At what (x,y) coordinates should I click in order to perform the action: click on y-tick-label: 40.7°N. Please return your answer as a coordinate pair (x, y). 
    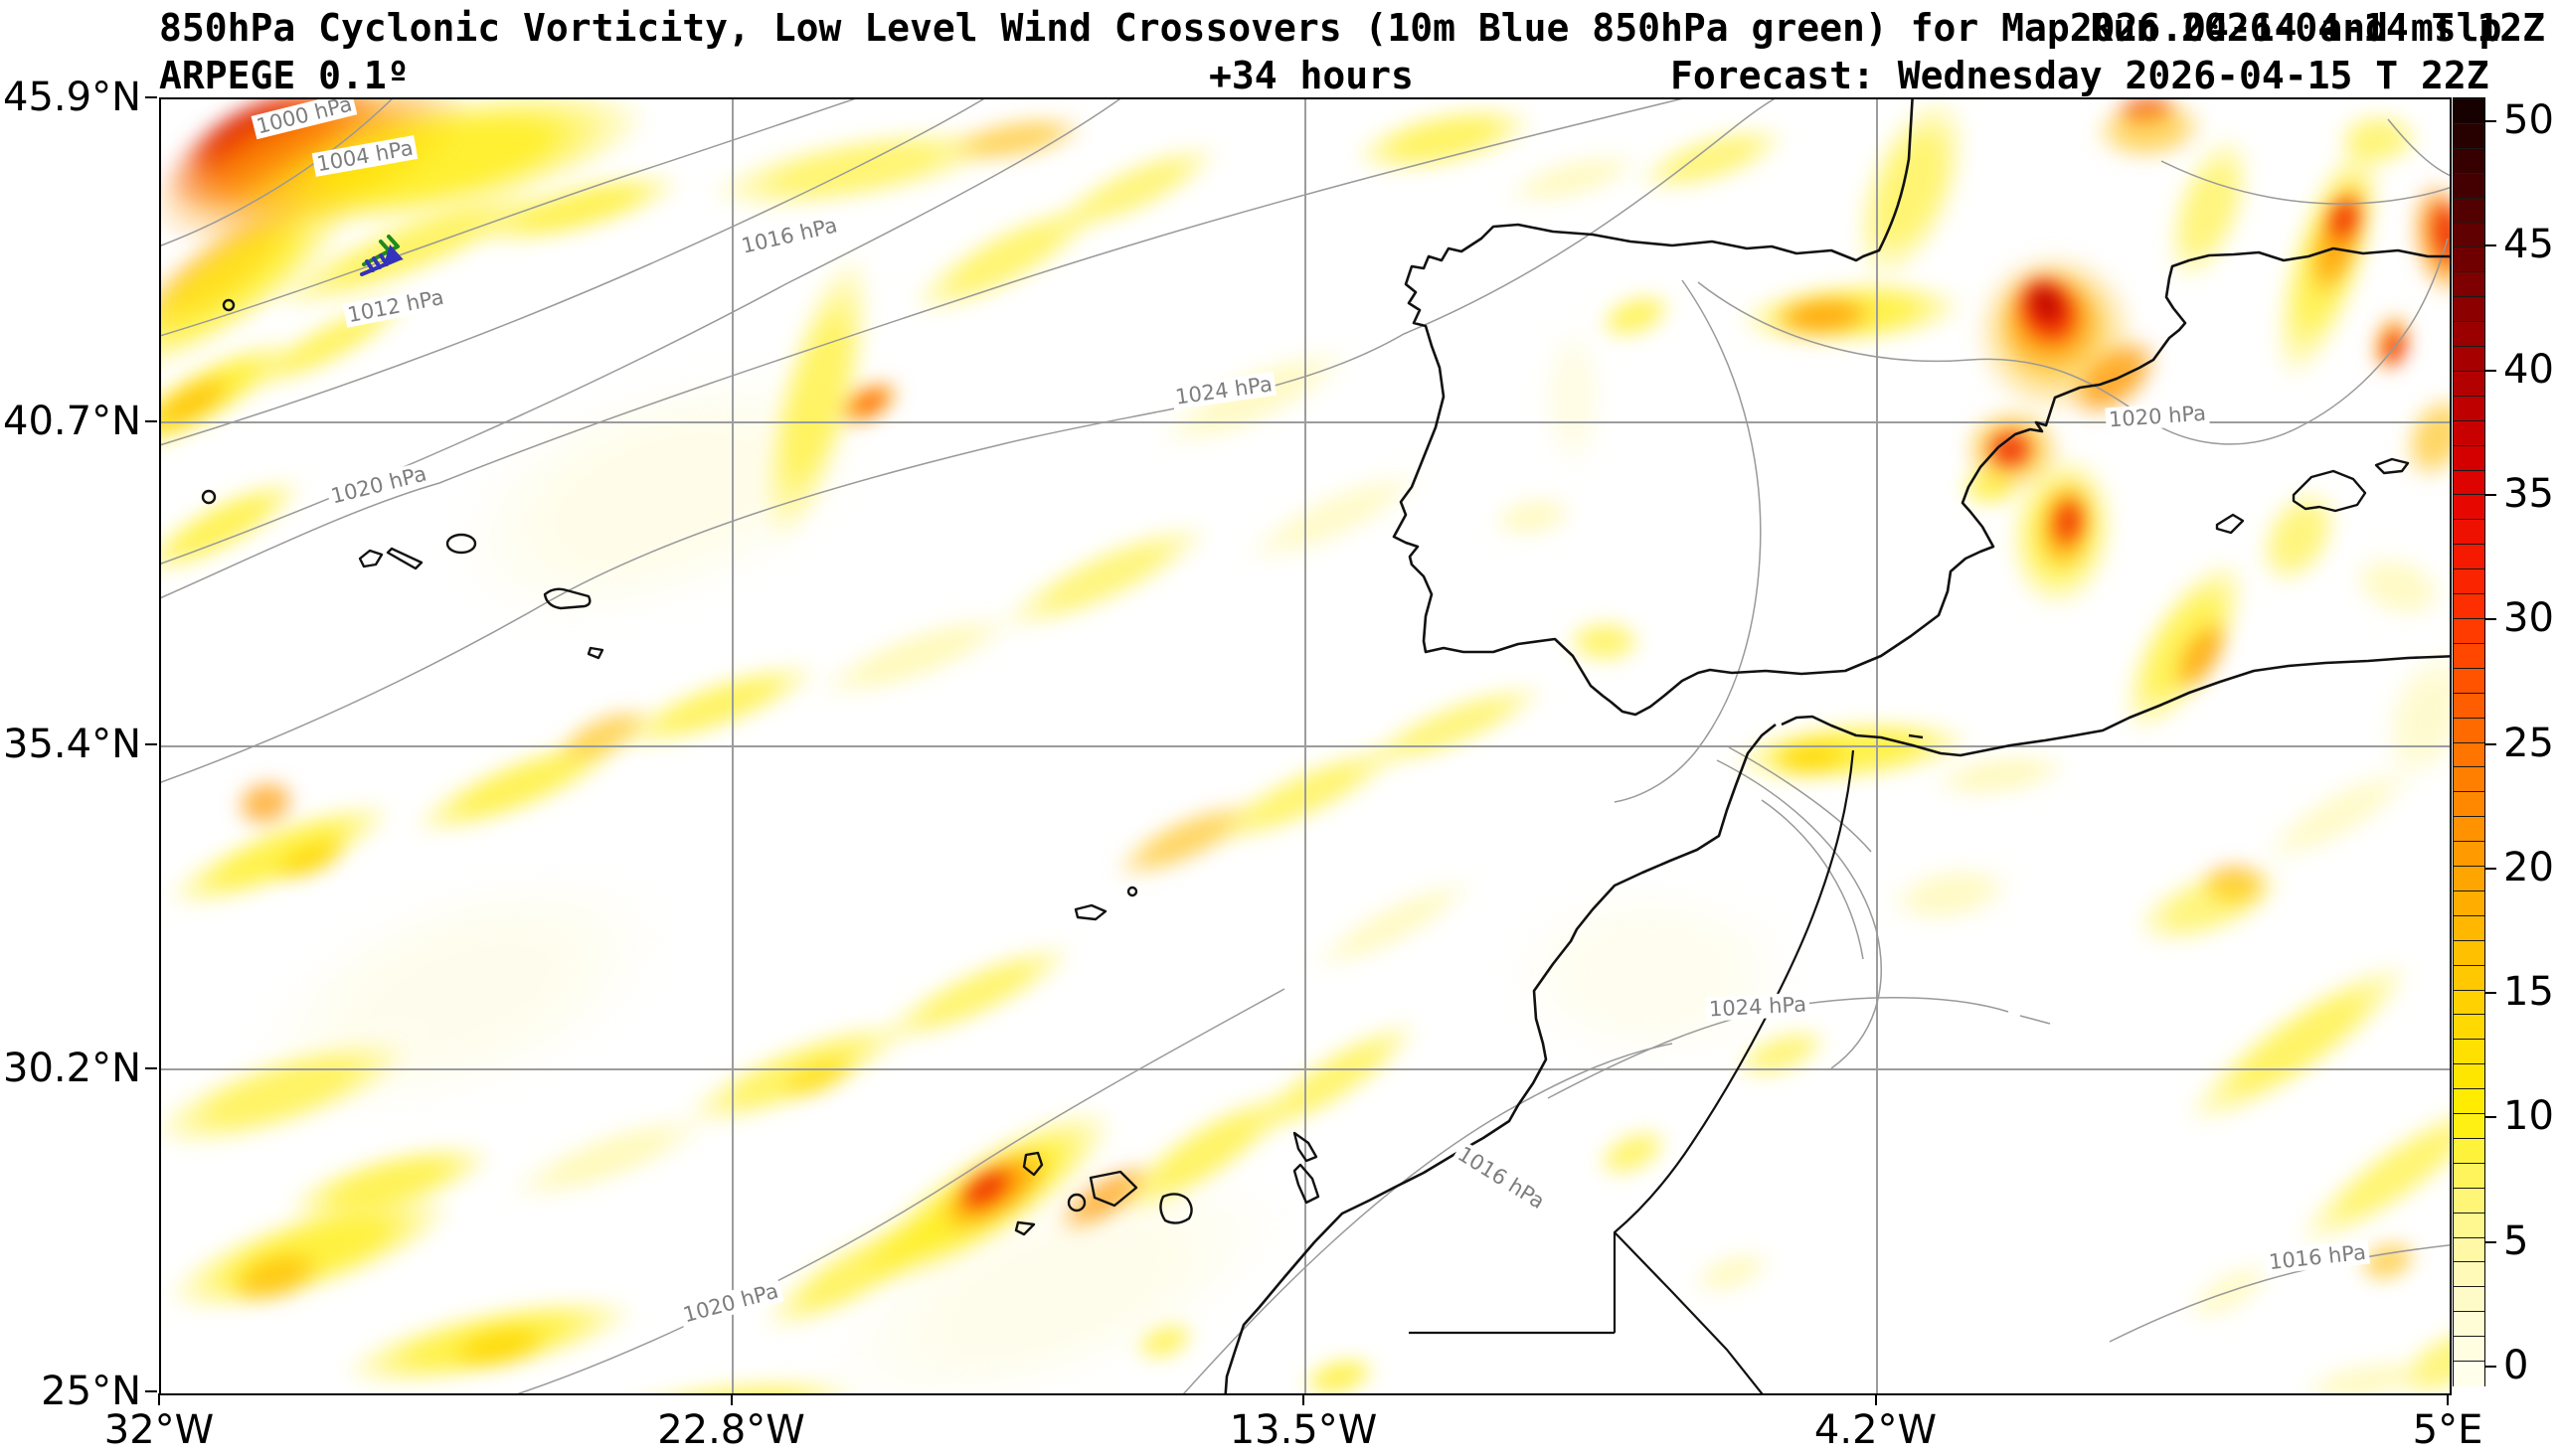
    Looking at the image, I should click on (72, 421).